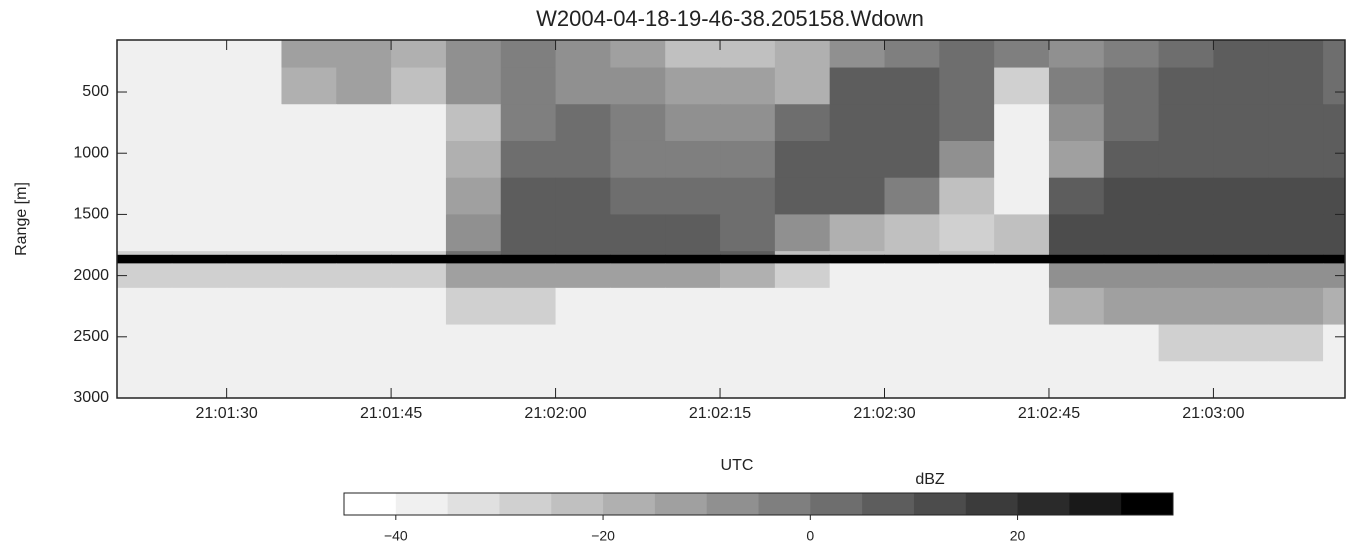 The image size is (1370, 551). Describe the element at coordinates (396, 536) in the screenshot. I see `colorbar-tick-label: −40` at that location.